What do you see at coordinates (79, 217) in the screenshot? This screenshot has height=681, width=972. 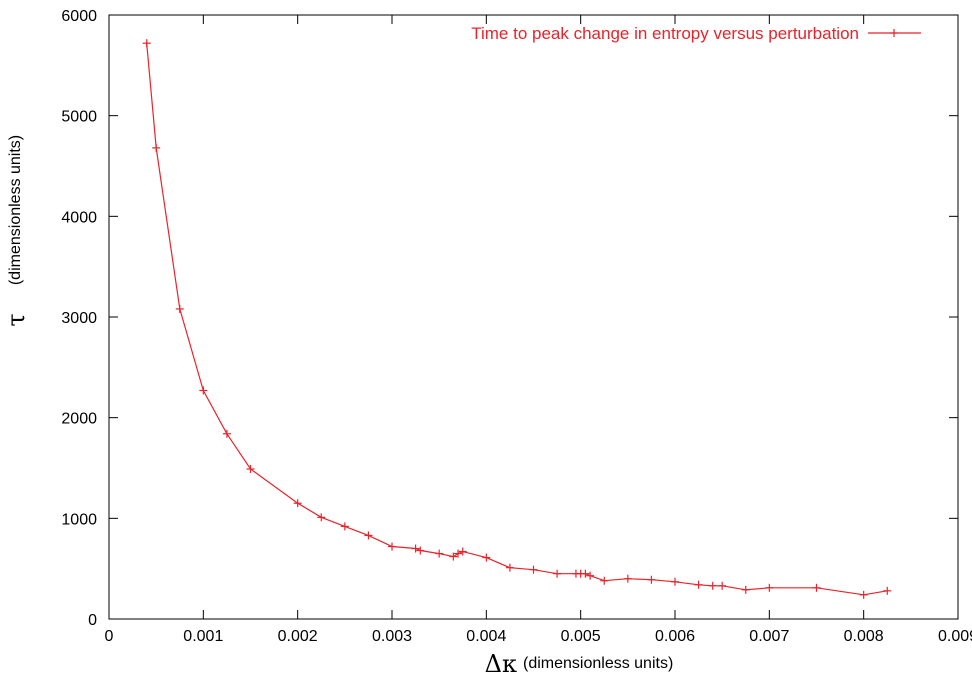 I see `y-tick-label: 4000` at bounding box center [79, 217].